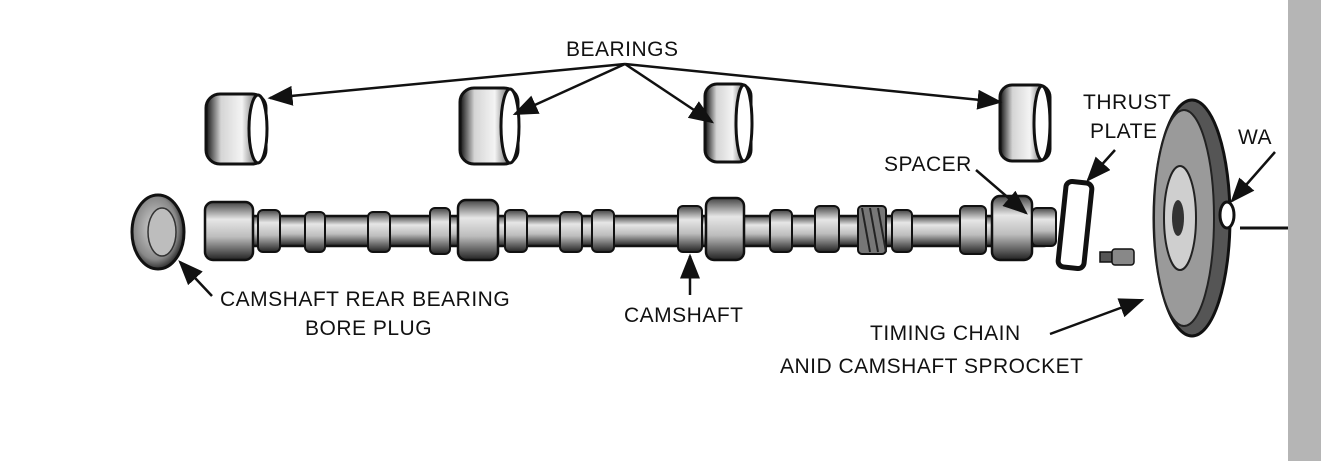  I want to click on washer-label-partial: WA, so click(1255, 137).